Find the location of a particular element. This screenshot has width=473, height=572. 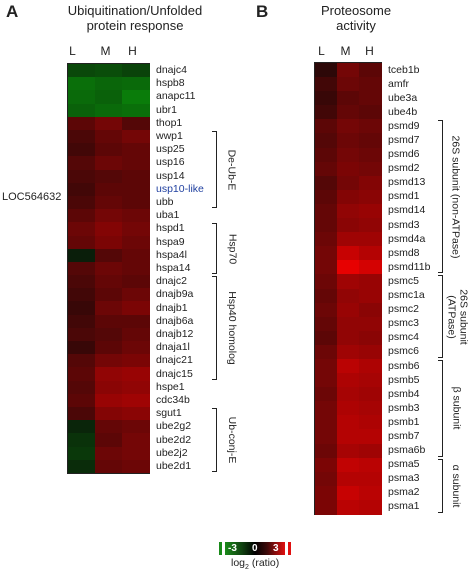

gene-label: uba1 is located at coordinates (168, 215).